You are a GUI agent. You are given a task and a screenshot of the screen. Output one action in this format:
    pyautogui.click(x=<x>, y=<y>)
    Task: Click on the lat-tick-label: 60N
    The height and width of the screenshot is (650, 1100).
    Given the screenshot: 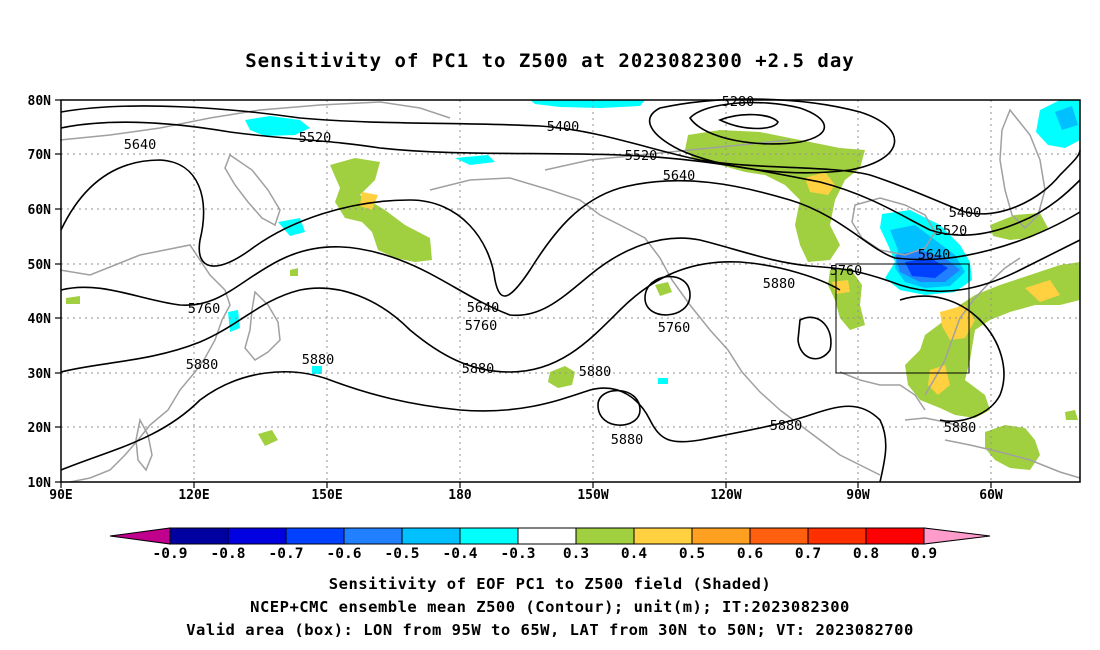 What is the action you would take?
    pyautogui.click(x=40, y=210)
    